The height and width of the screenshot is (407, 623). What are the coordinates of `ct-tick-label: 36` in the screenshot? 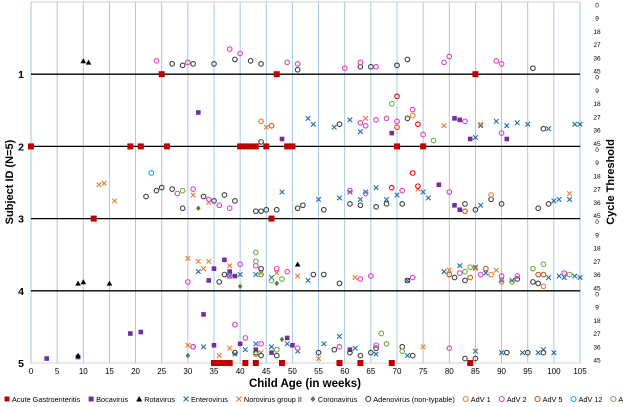 It's located at (597, 58).